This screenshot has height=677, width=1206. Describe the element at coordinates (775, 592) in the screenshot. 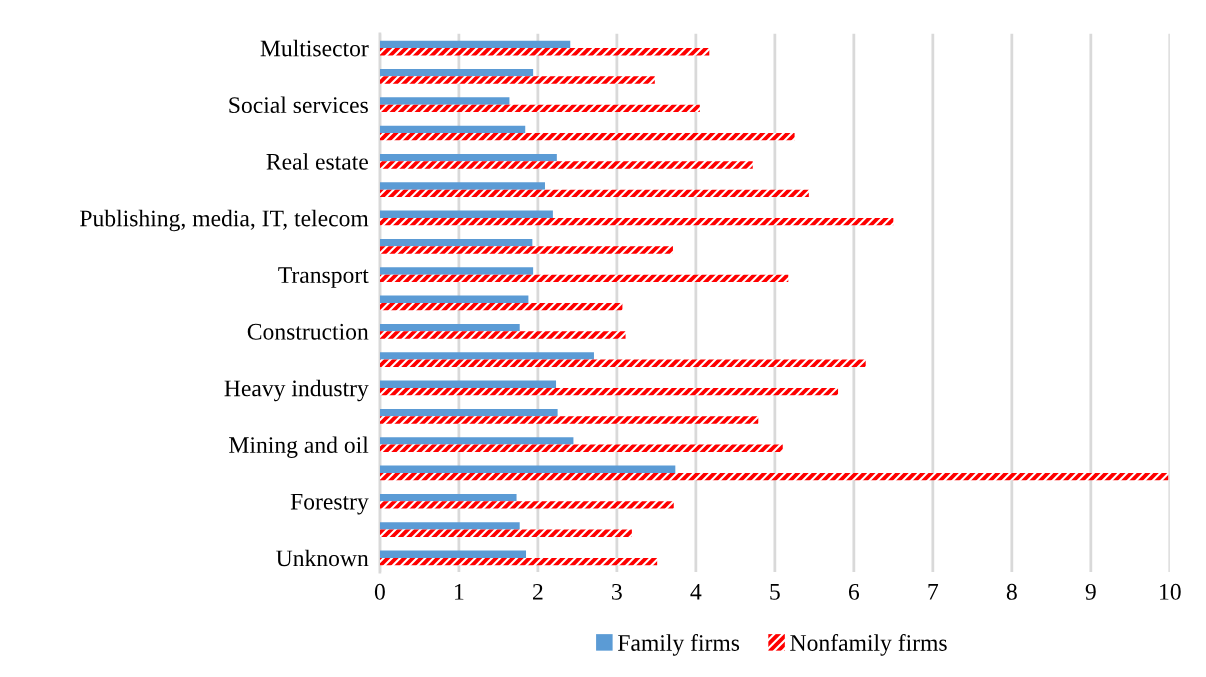

I see `x-tick-label: 5` at that location.